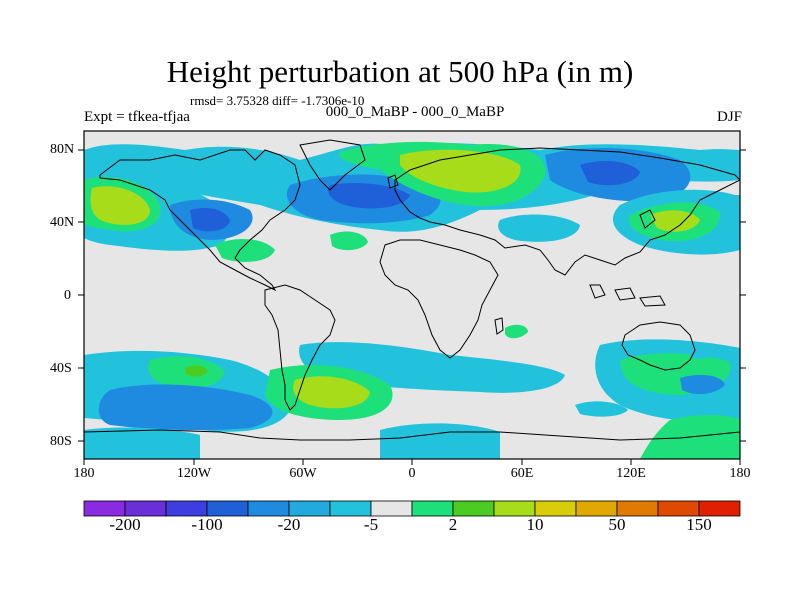  What do you see at coordinates (369, 196) in the screenshot?
I see `contour-atlantic-darkblue` at bounding box center [369, 196].